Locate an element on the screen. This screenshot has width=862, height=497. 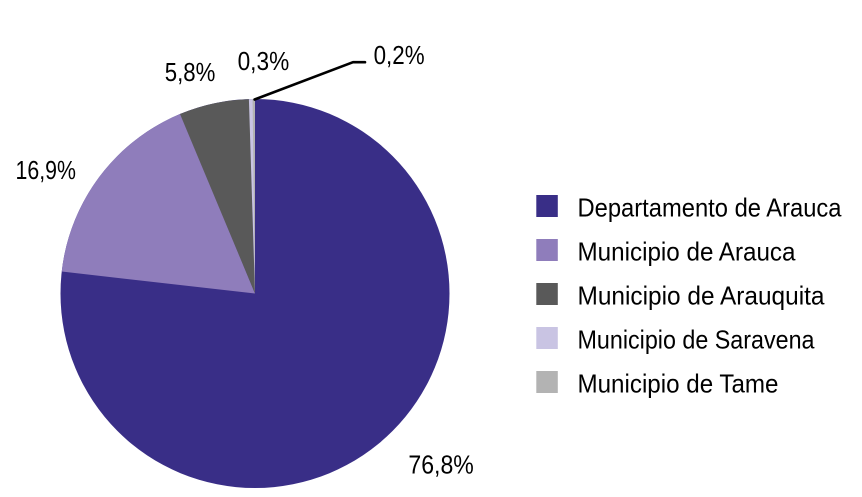
svg-text: Municipio de Arauquita is located at coordinates (702, 295).